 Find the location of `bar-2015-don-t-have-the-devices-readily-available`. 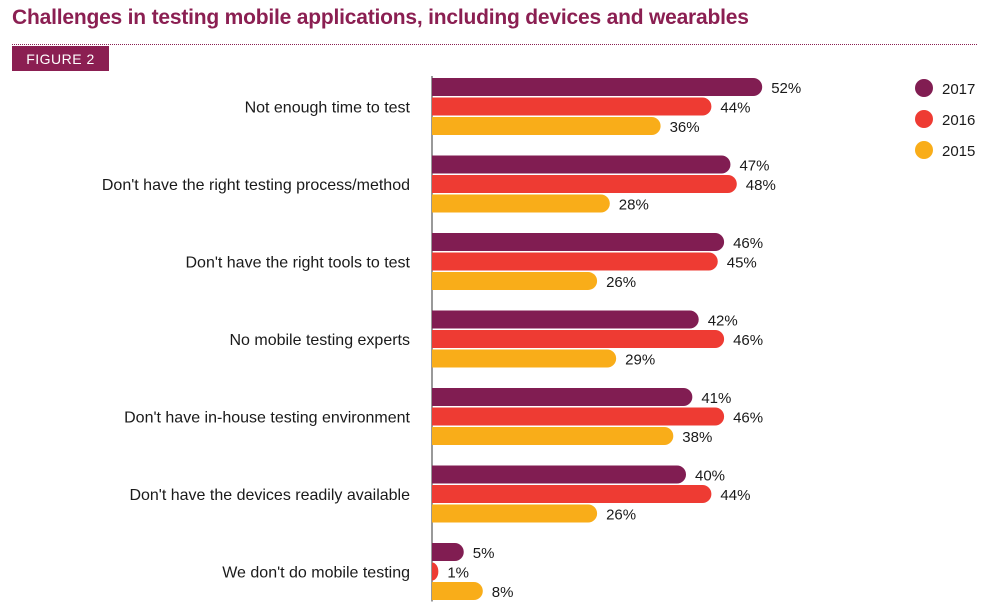

bar-2015-don-t-have-the-devices-readily-available is located at coordinates (515, 513).